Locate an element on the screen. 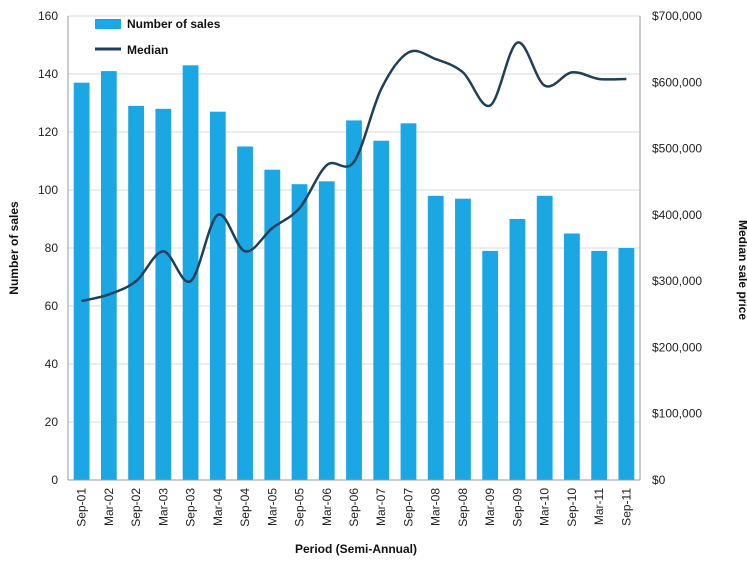 This screenshot has width=747, height=565. right-tick-label: $400,000 is located at coordinates (677, 215).